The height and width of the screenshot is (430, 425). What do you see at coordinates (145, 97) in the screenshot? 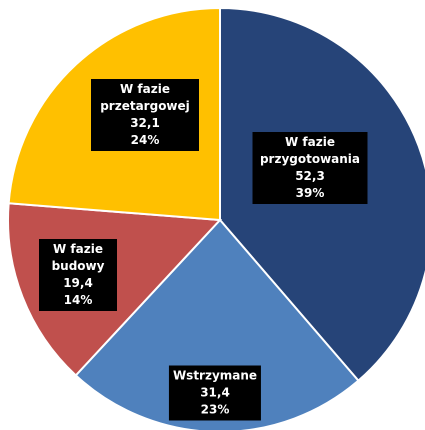
I see `slice-name: W fazie przetargowej` at bounding box center [145, 97].